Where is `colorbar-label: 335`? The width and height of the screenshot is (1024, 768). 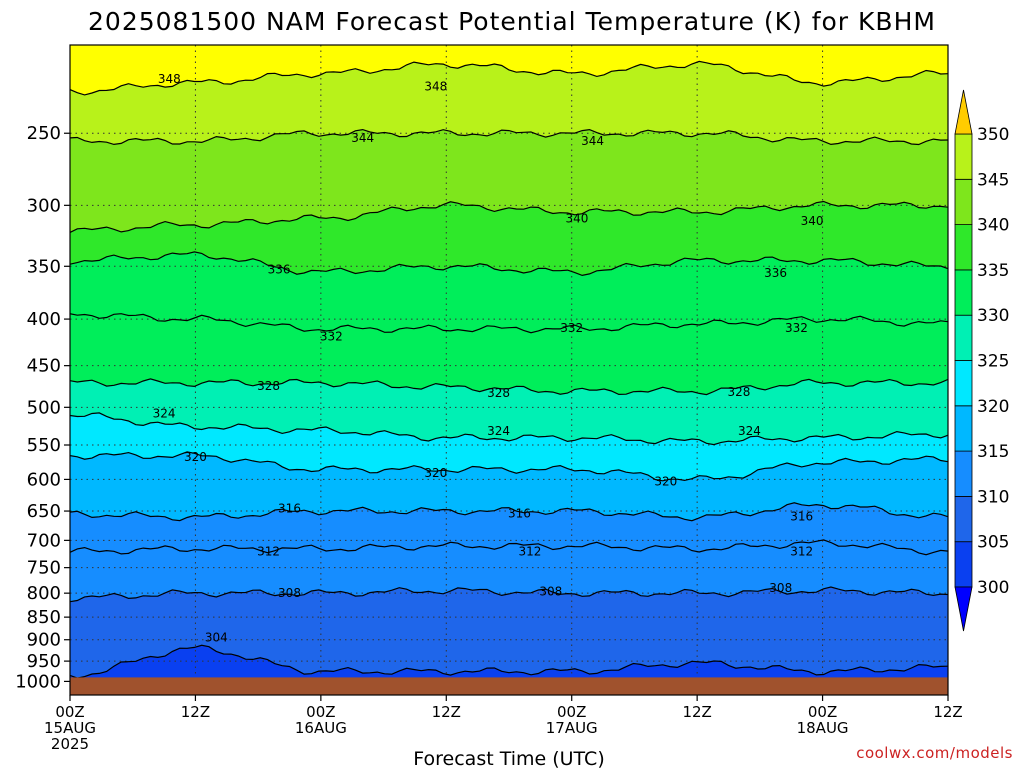
colorbar-label: 335 is located at coordinates (993, 271).